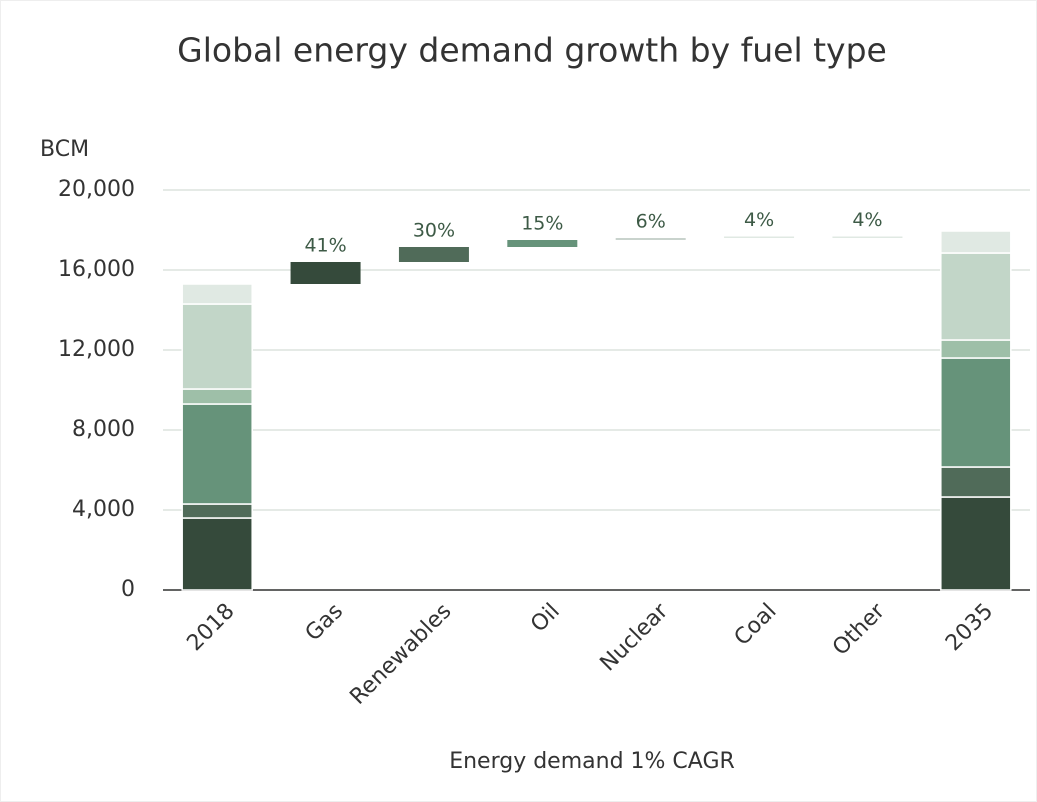  Describe the element at coordinates (96, 189) in the screenshot. I see `y-tick-label: 20,000` at that location.